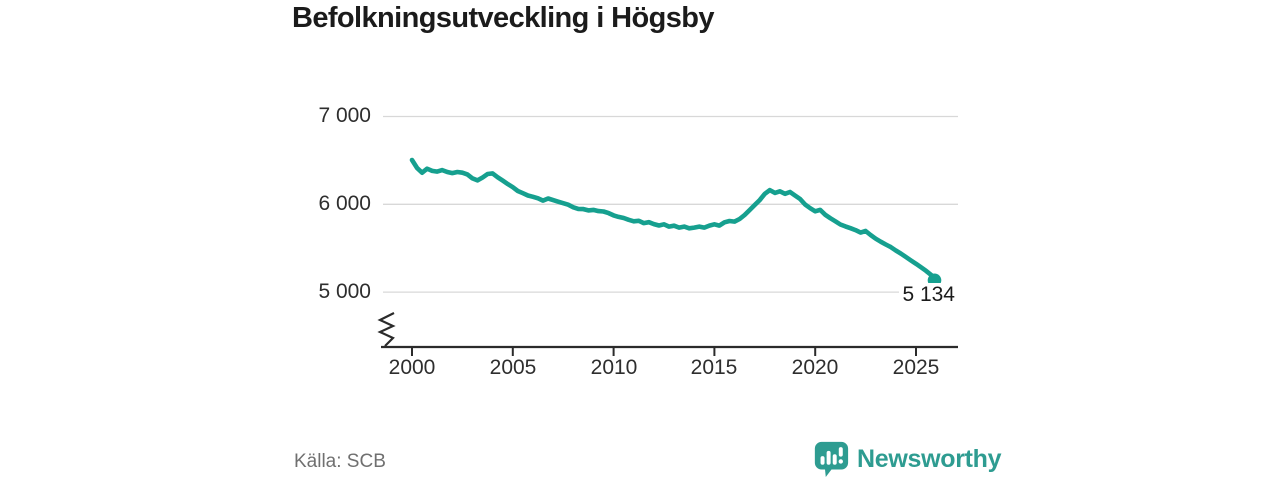 Image resolution: width=1280 pixels, height=480 pixels. I want to click on y-axis-tick-label: 5 000, so click(344, 291).